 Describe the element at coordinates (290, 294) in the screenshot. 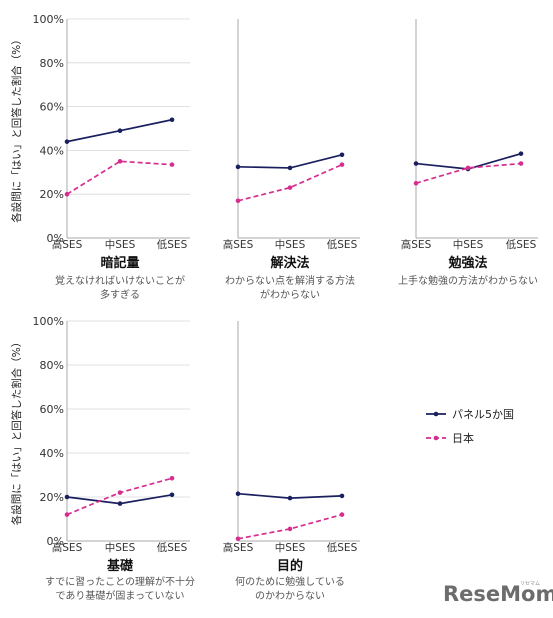

I see `panel-subtitle: がわからない` at that location.